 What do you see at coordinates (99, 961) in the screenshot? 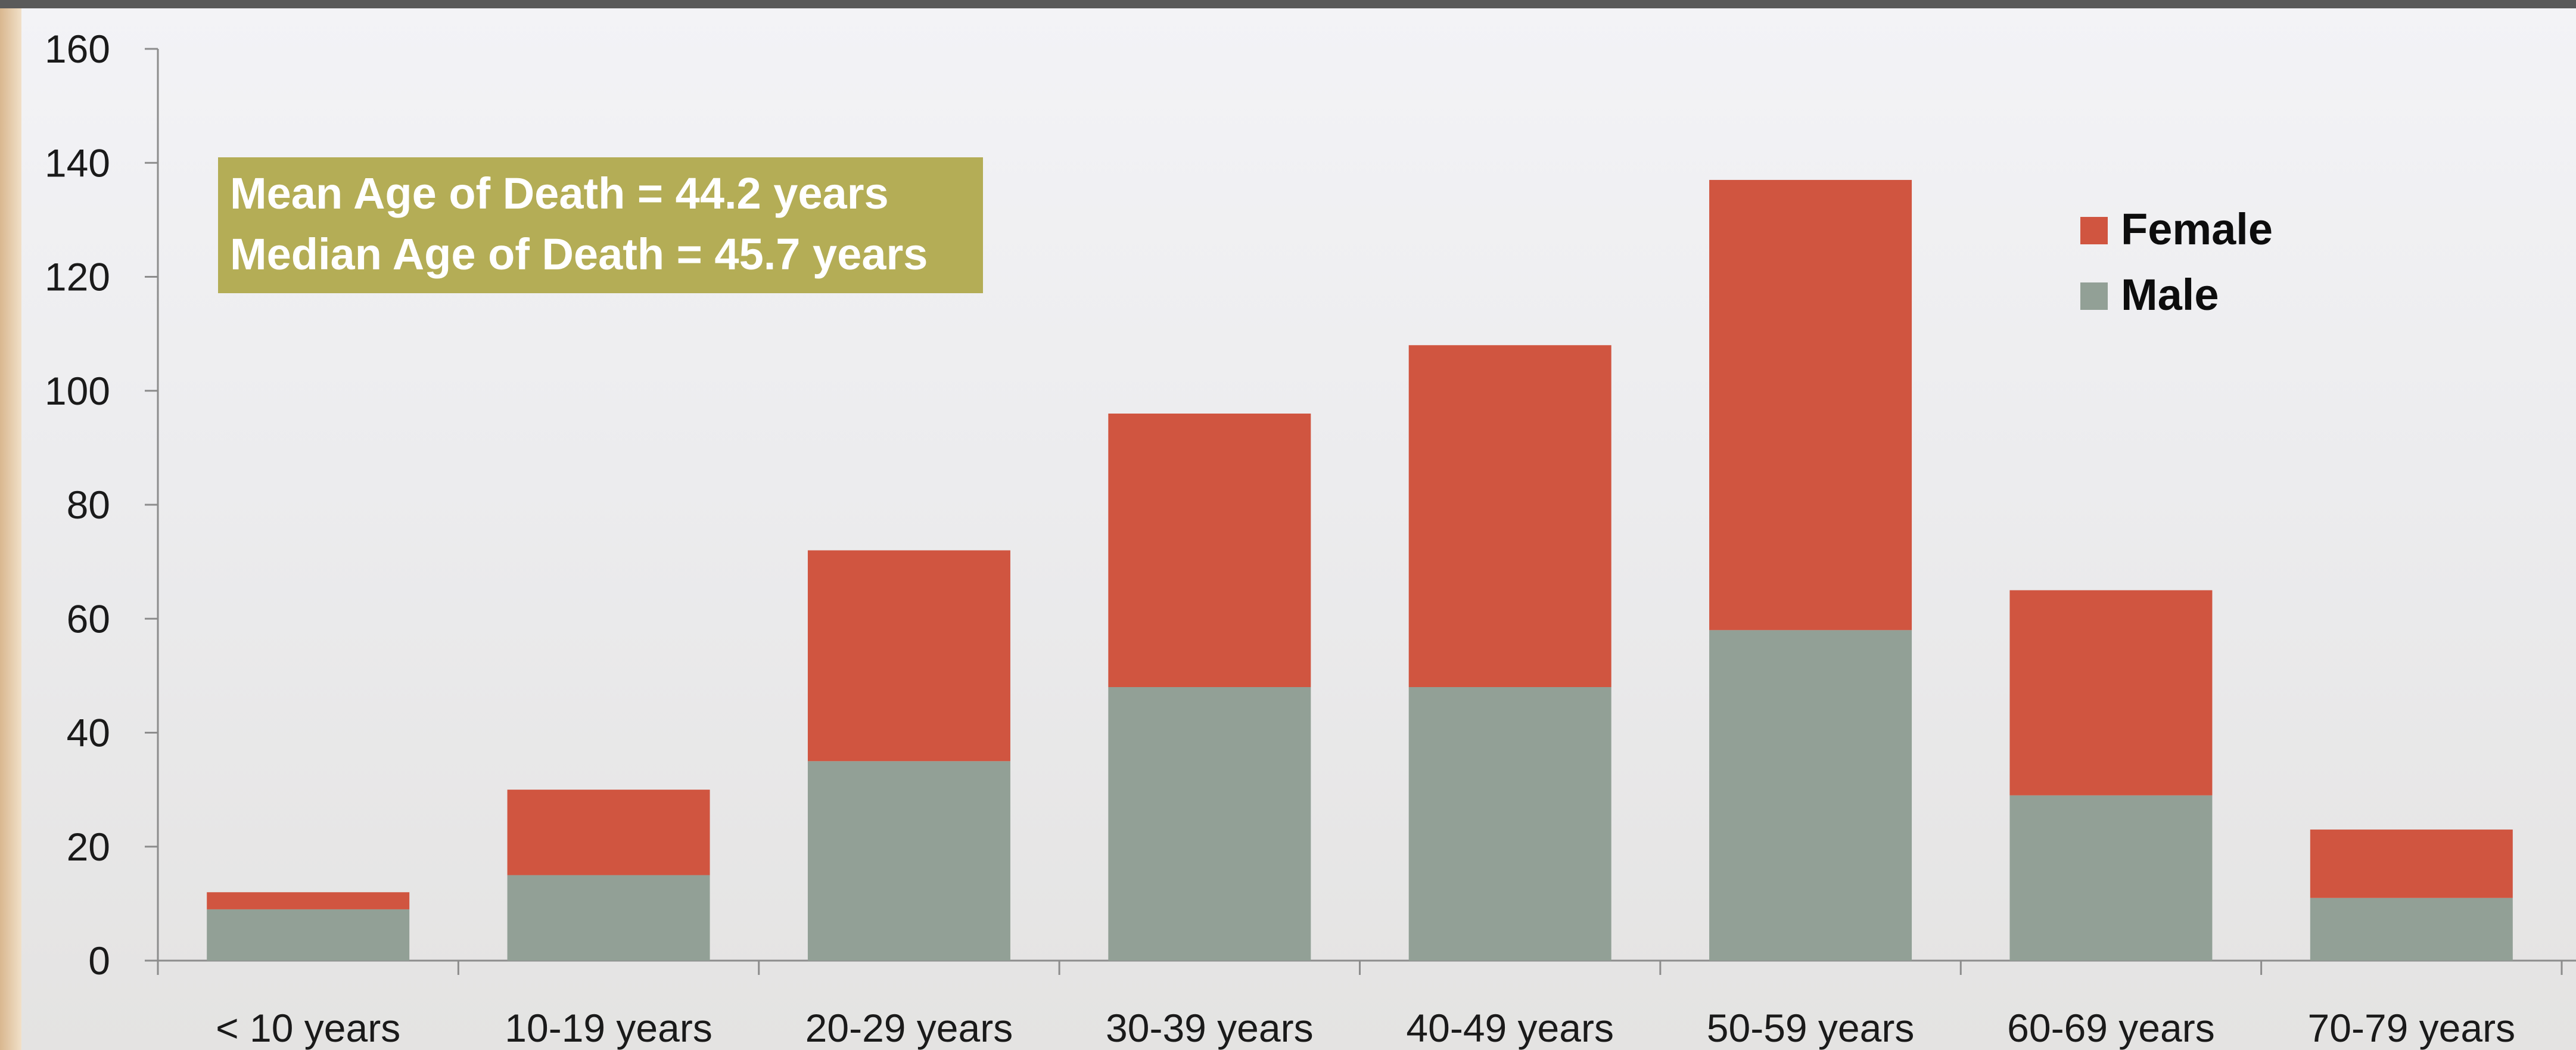
I see `y-tick-label: 0` at bounding box center [99, 961].